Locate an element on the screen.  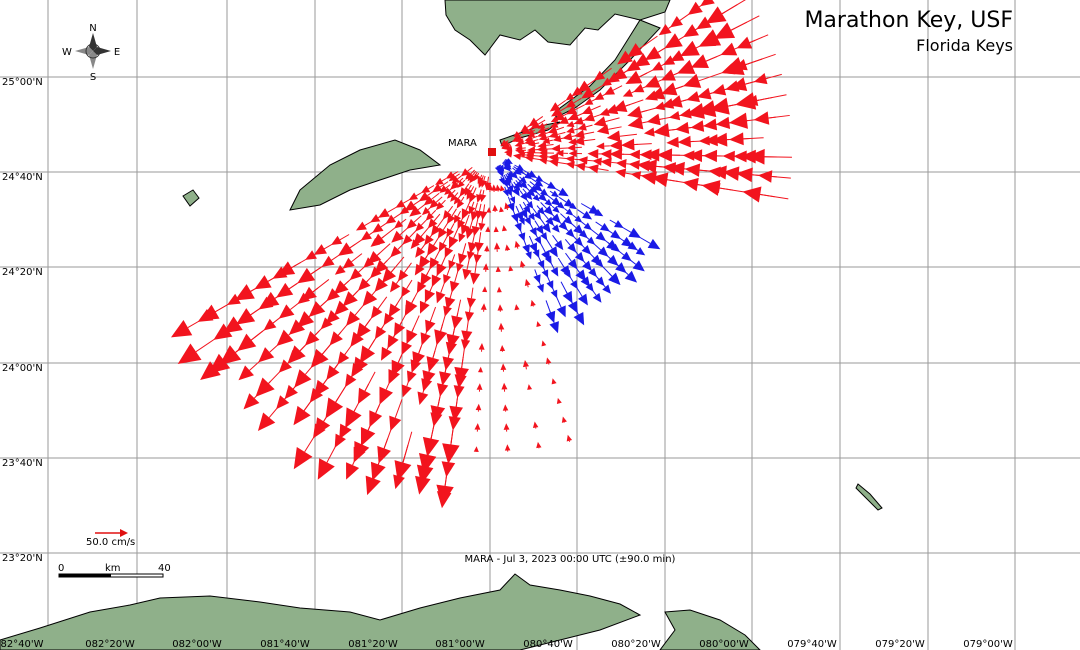
longitude-label: 080°40'W is located at coordinates (548, 644).